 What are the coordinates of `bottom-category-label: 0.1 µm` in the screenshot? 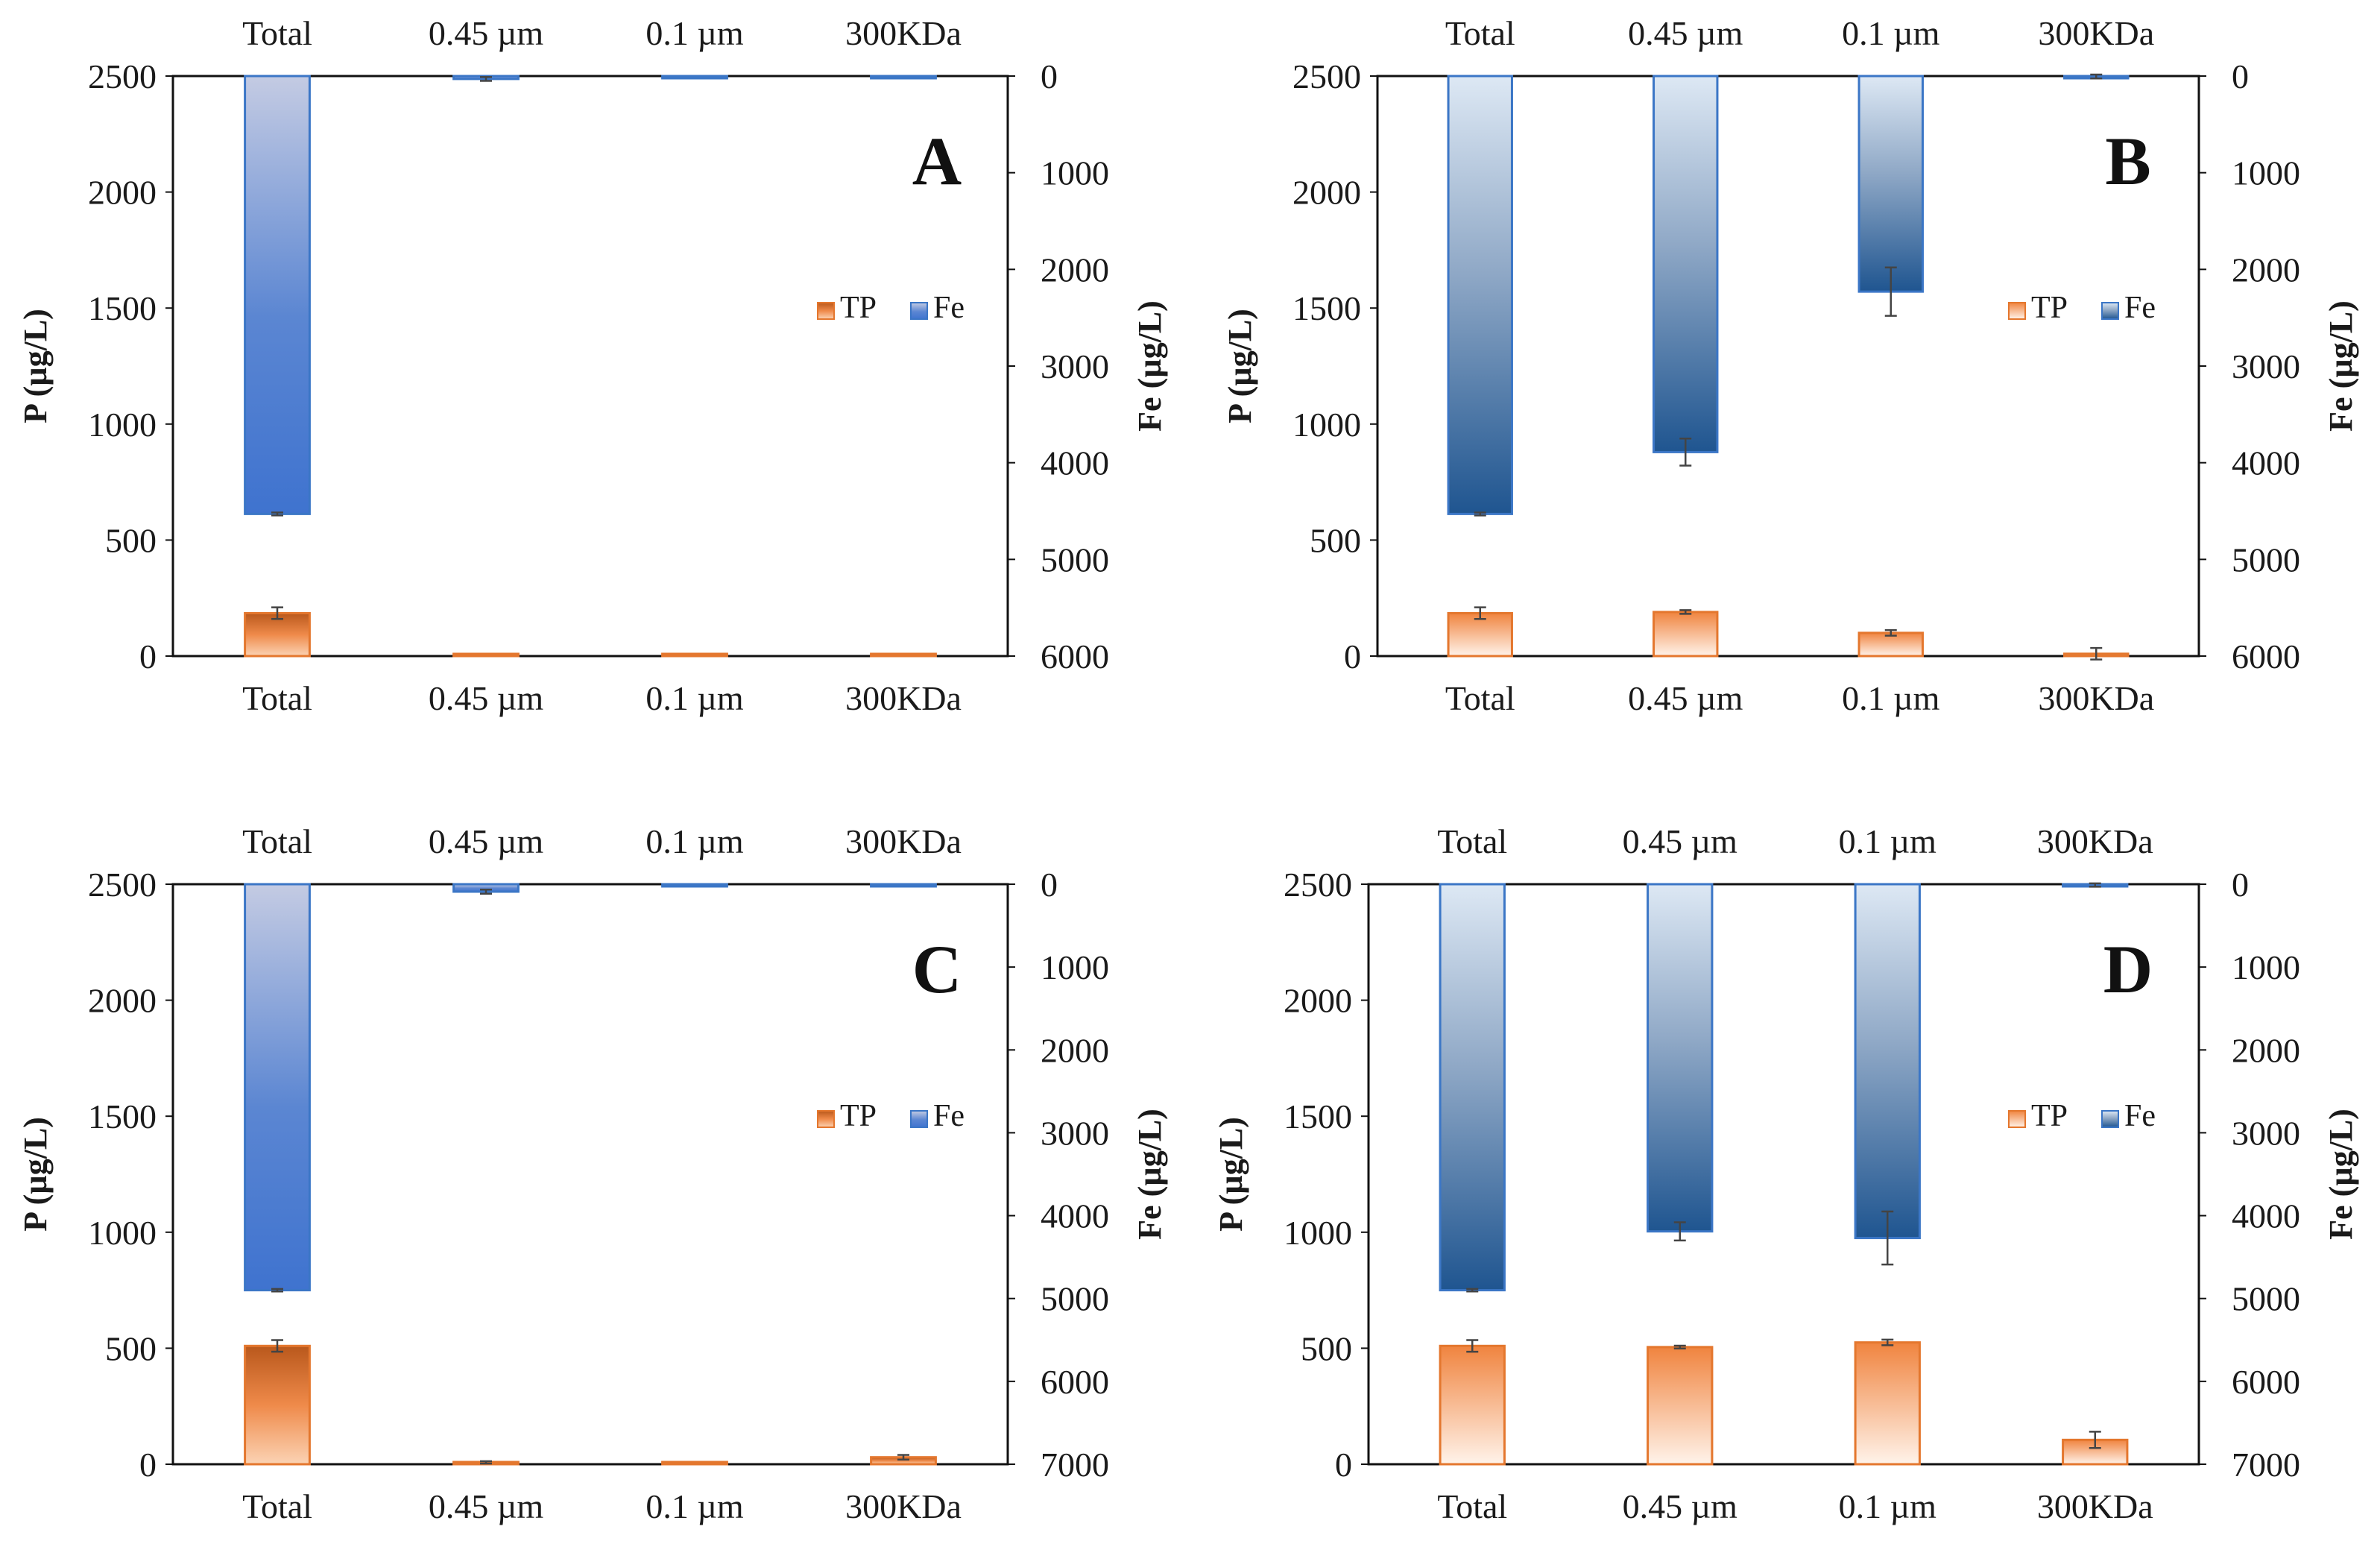 It's located at (694, 1506).